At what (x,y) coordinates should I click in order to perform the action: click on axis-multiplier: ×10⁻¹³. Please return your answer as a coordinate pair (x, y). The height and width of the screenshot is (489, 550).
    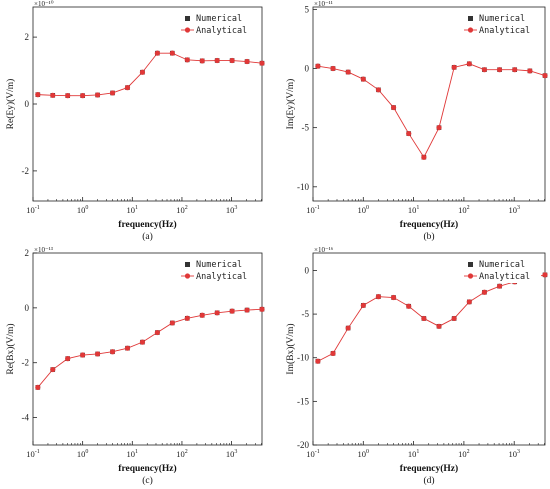
    Looking at the image, I should click on (43, 250).